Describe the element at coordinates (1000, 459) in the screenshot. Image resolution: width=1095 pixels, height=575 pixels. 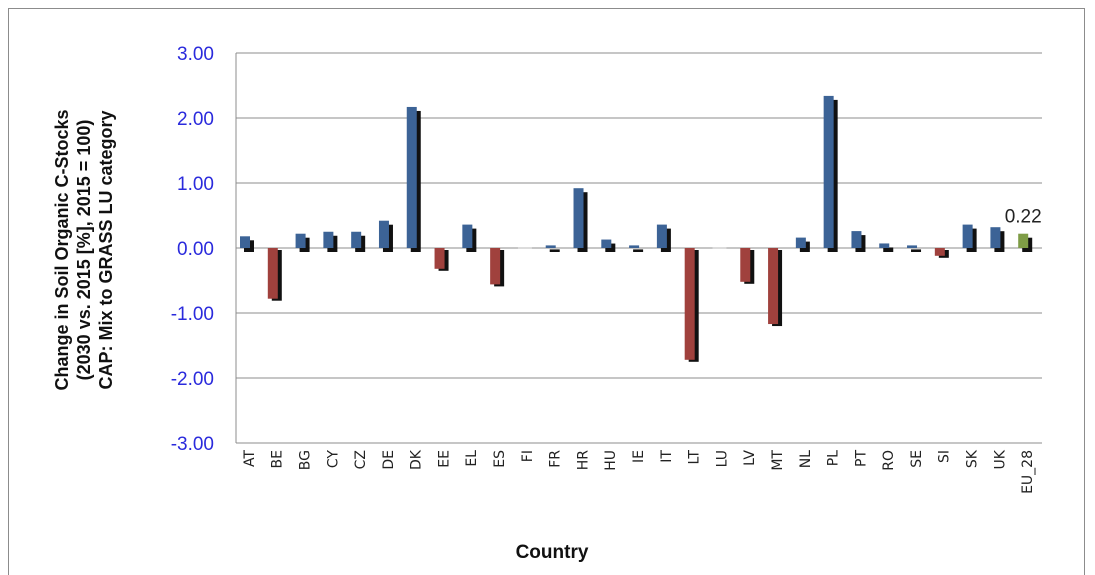
I see `x-tick-label: UK` at that location.